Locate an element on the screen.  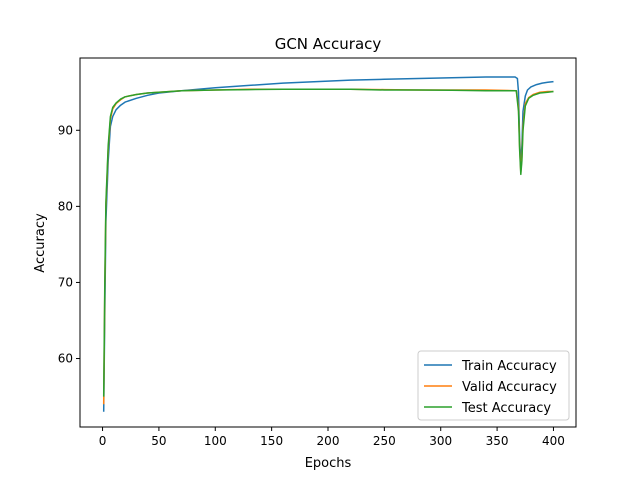
x-axis-label: Epochs is located at coordinates (328, 463).